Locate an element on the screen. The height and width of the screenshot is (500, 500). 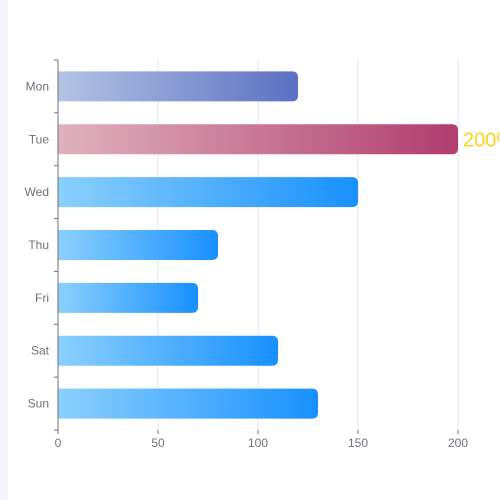
data-label-tue: 200% is located at coordinates (481, 140).